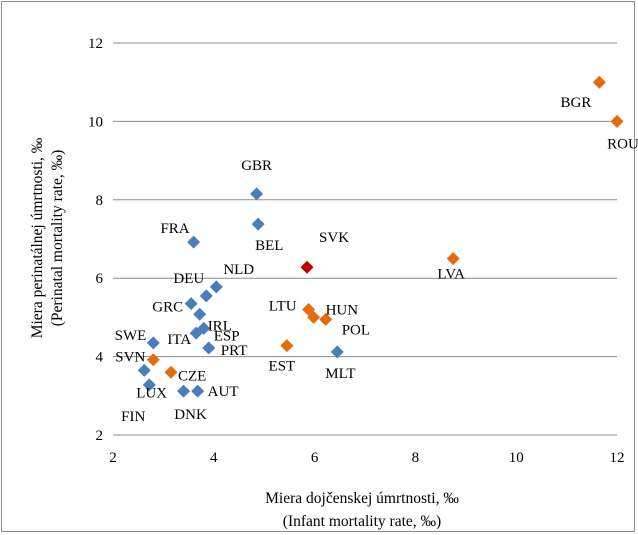  Describe the element at coordinates (227, 336) in the screenshot. I see `point-label-esp: ESP` at that location.